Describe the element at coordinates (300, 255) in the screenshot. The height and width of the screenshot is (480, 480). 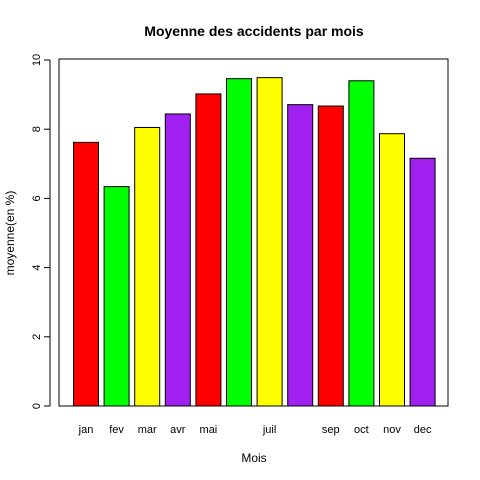
I see `bar-aou` at that location.